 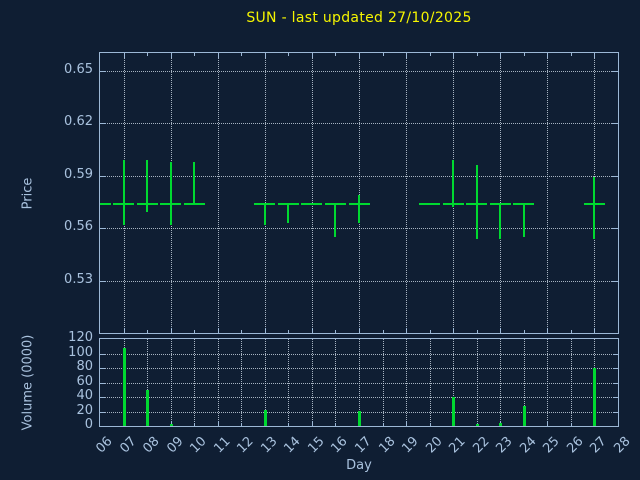 I want to click on volume-ytick-label: 0, so click(x=88, y=424).